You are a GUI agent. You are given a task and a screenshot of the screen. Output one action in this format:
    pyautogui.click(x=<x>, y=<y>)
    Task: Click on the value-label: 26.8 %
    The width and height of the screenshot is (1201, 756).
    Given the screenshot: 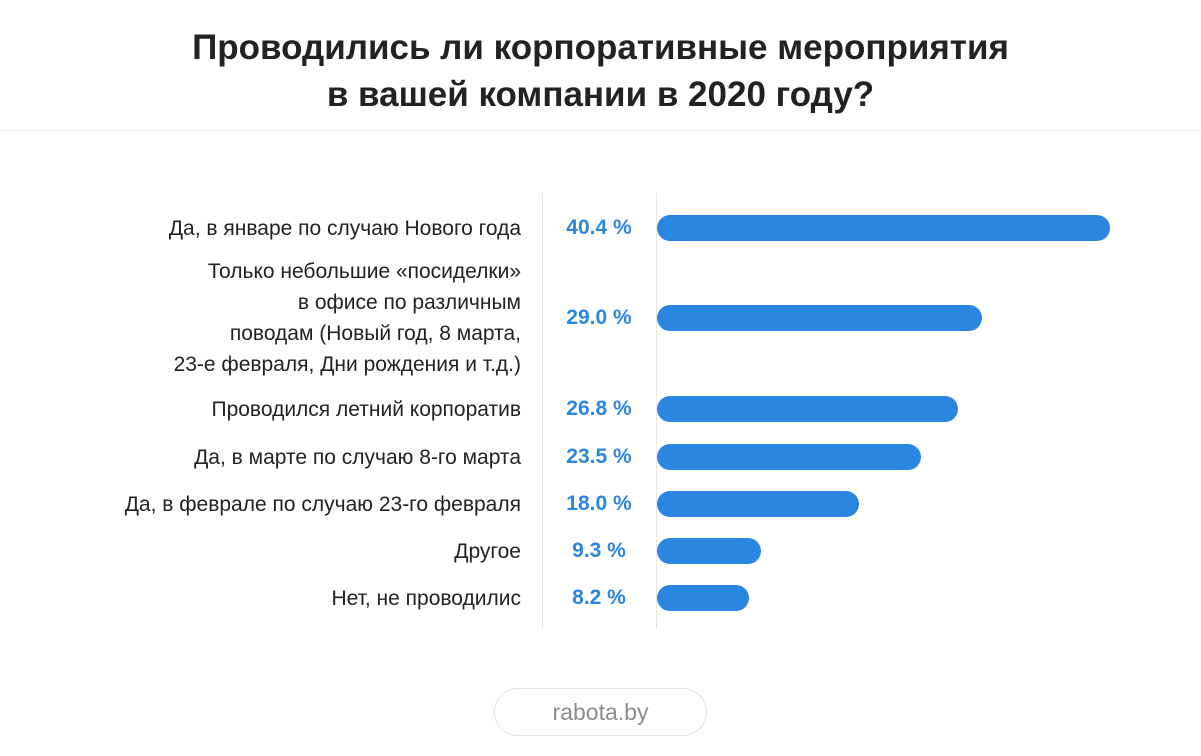 What is the action you would take?
    pyautogui.click(x=599, y=408)
    